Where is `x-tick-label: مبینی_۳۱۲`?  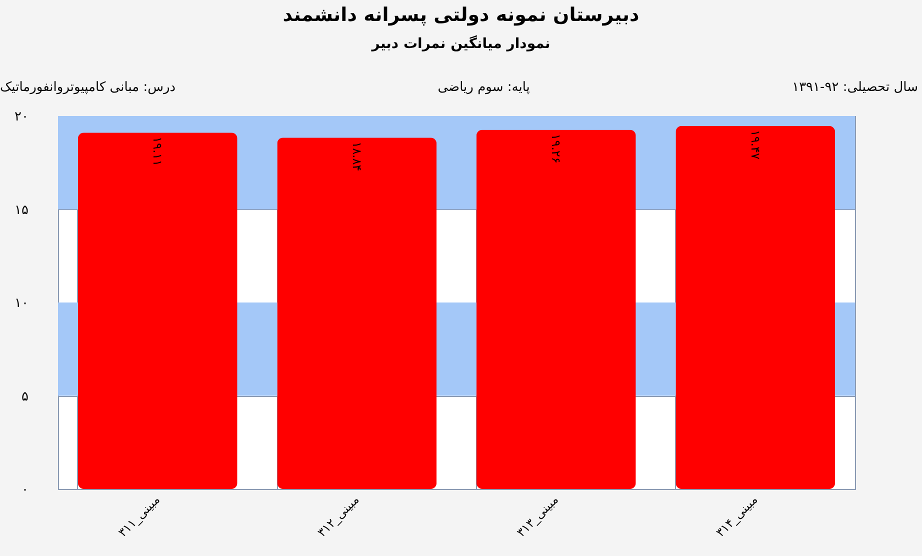 x-tick-label: مبینی_۳۱۲ is located at coordinates (338, 516).